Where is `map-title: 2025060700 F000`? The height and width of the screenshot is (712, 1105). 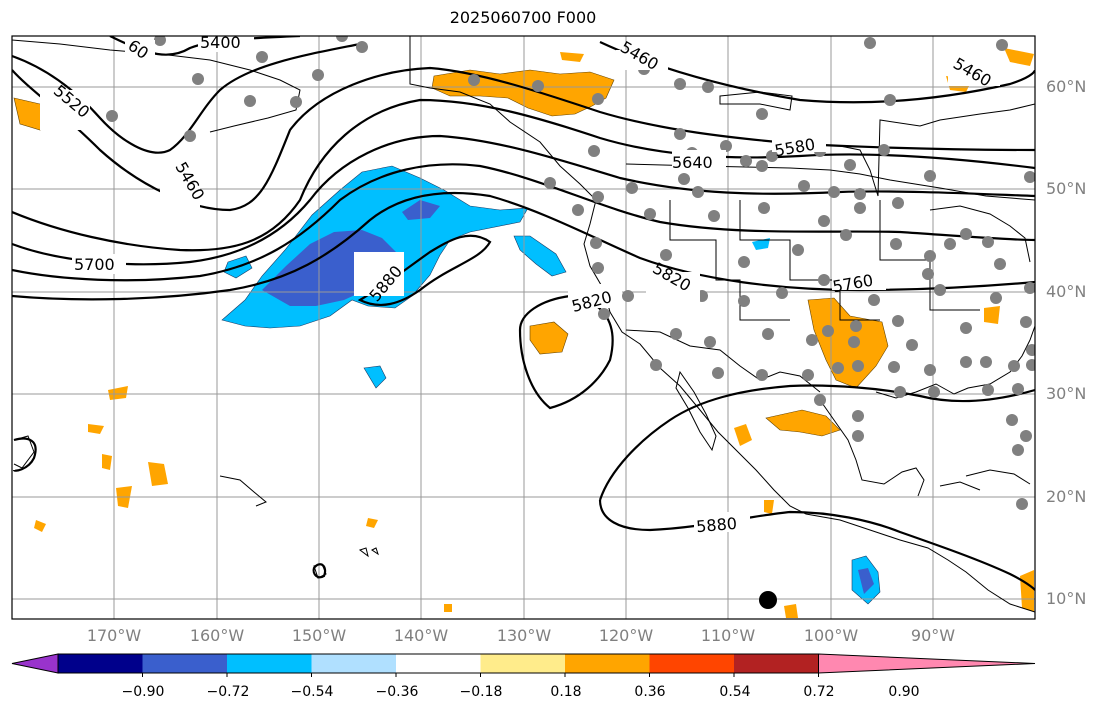
map-title: 2025060700 F000 is located at coordinates (523, 17).